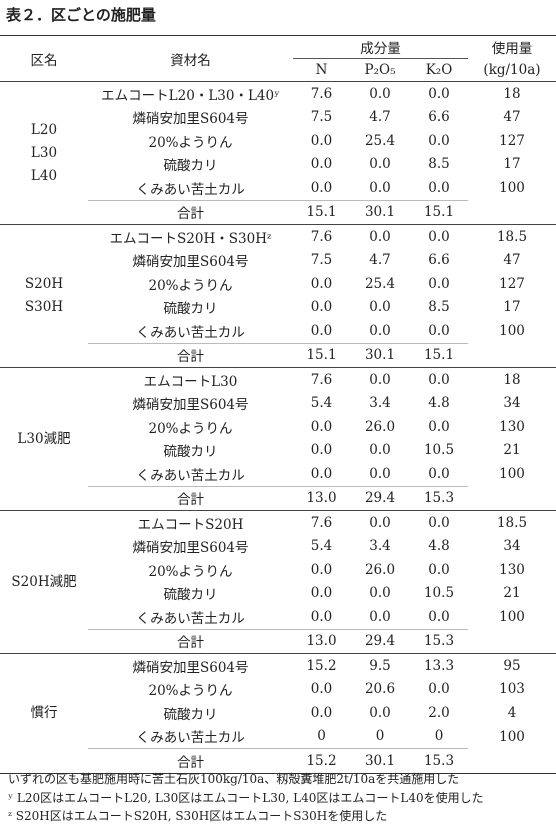 The width and height of the screenshot is (556, 838). What do you see at coordinates (439, 164) in the screenshot?
I see `value-cell: 8.5` at bounding box center [439, 164].